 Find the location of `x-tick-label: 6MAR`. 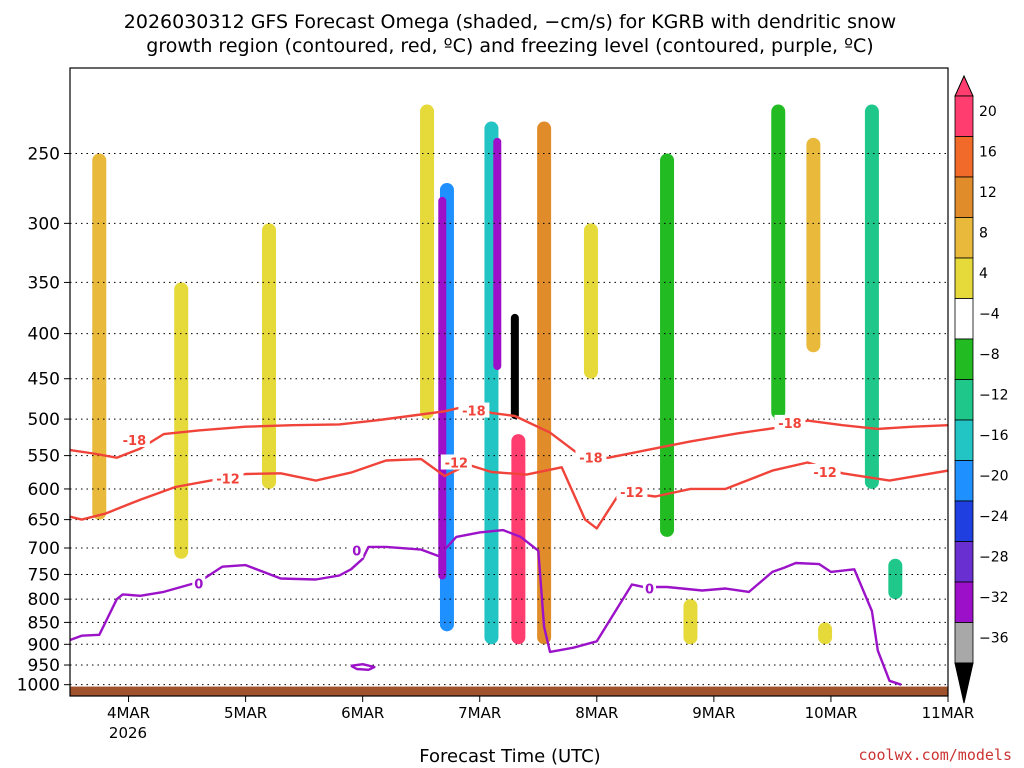

x-tick-label: 6MAR is located at coordinates (362, 713).